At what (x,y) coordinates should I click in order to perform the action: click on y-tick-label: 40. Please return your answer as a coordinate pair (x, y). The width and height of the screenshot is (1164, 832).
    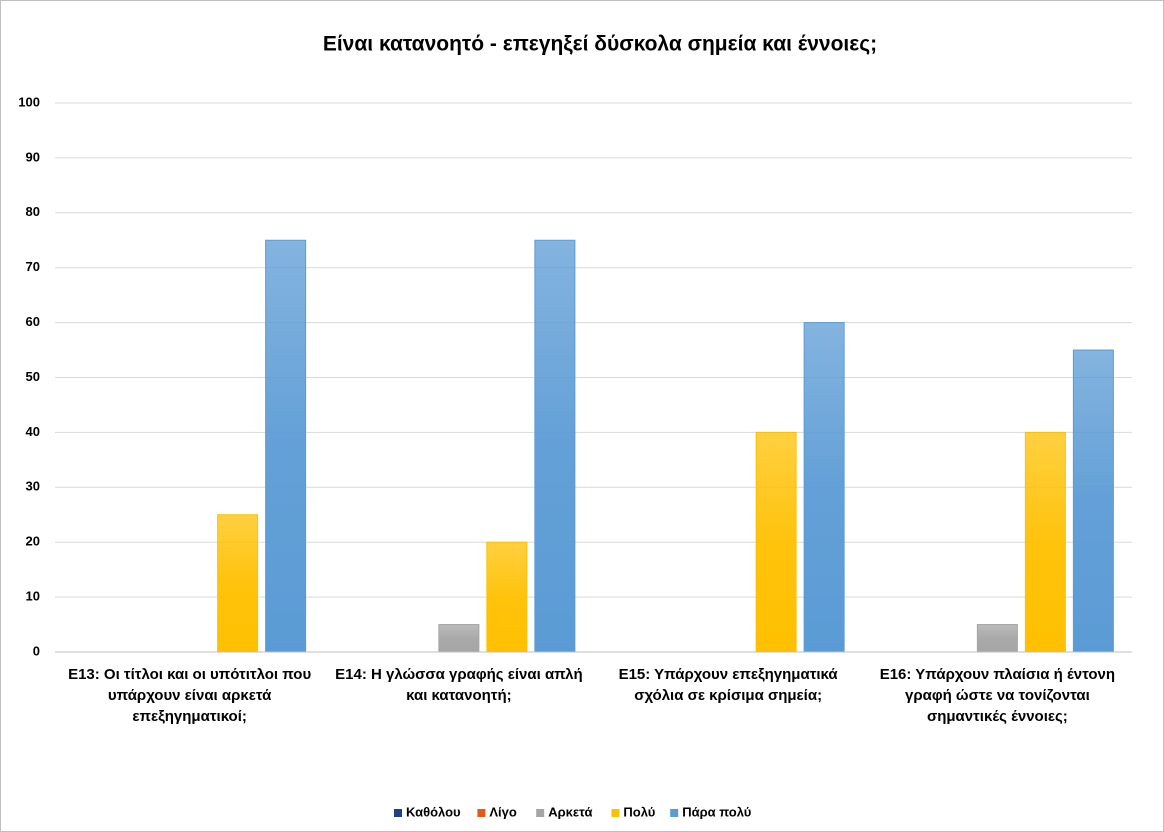
    Looking at the image, I should click on (33, 431).